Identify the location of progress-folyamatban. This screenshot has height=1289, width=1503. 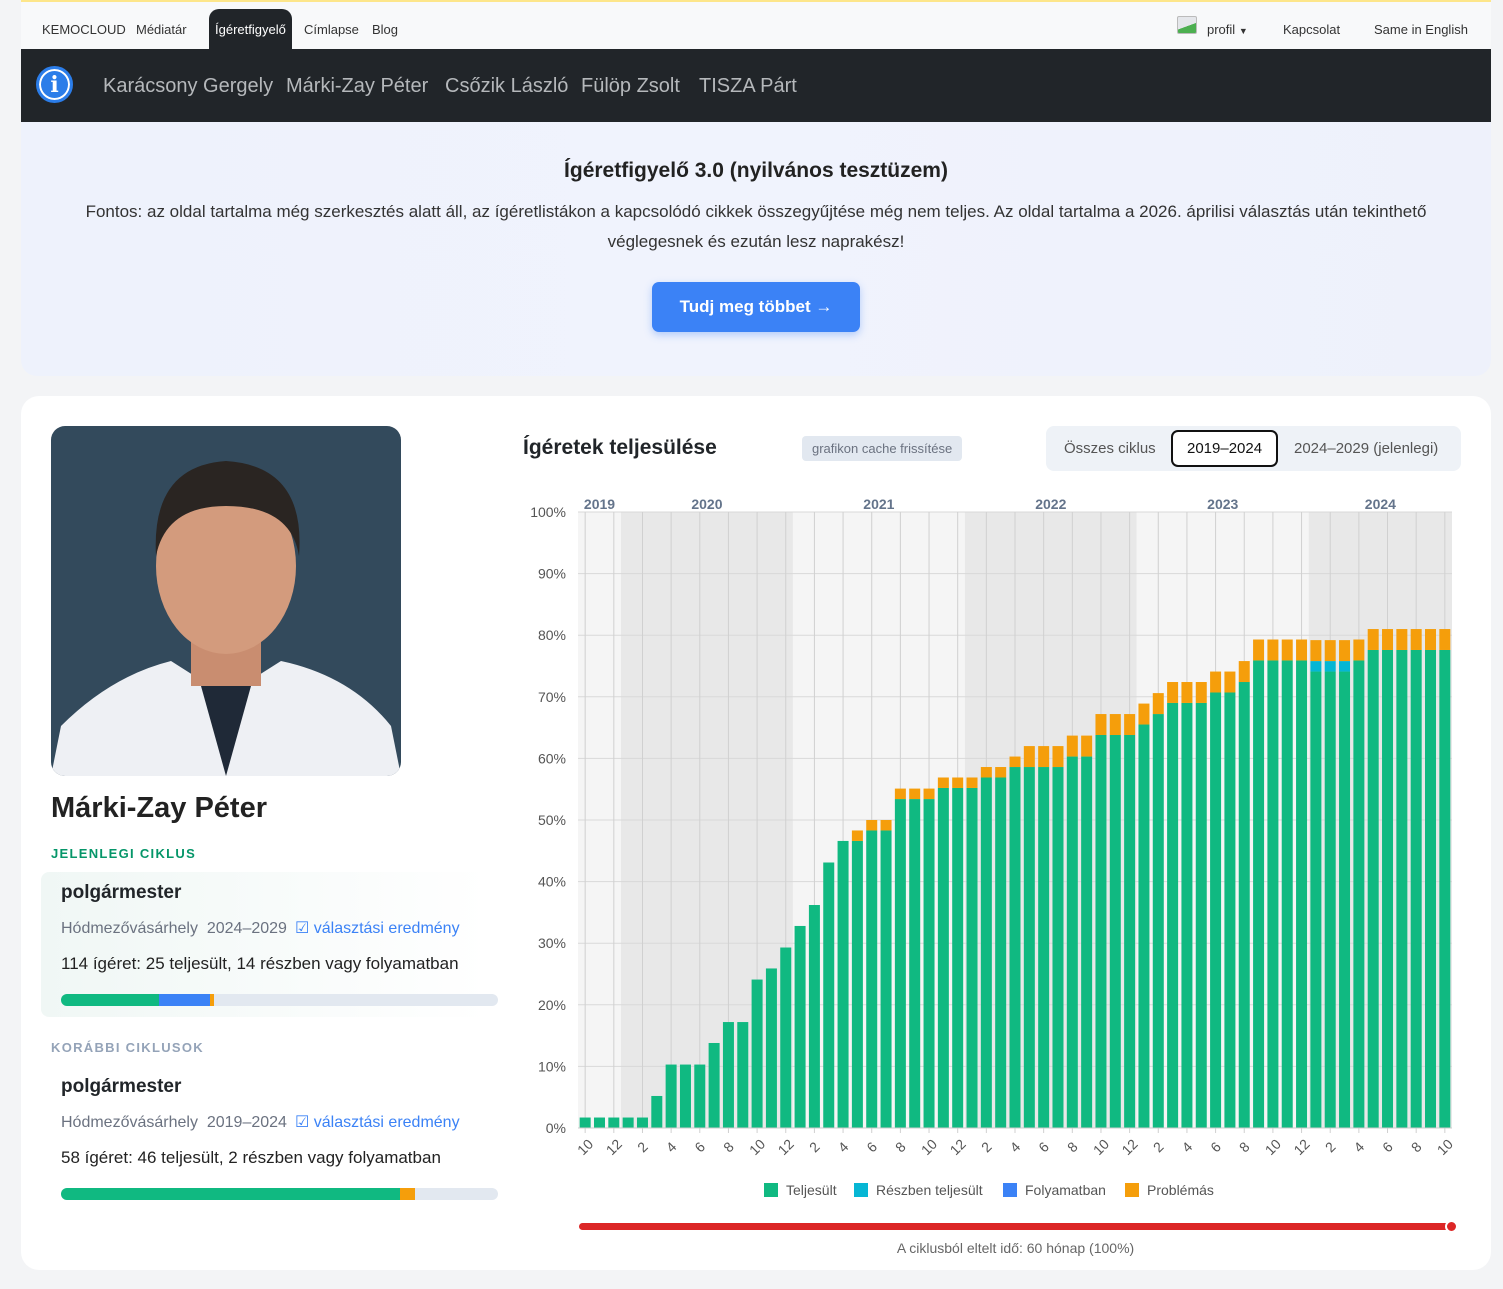
(184, 1000).